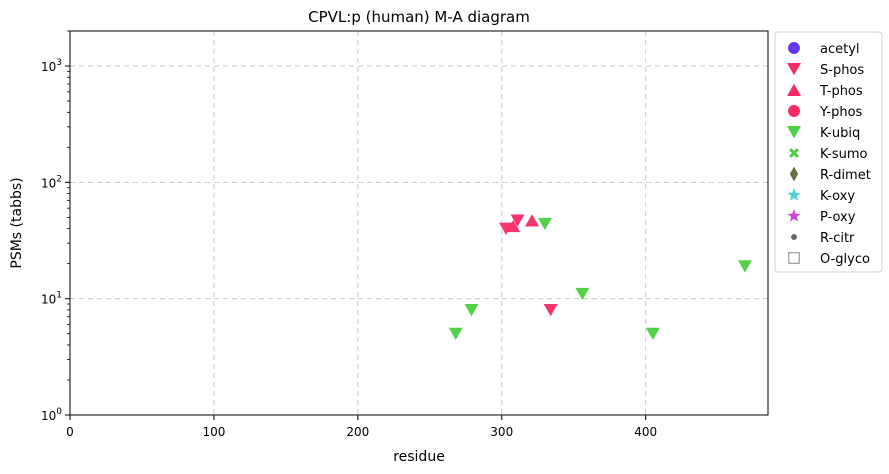 The image size is (889, 474). I want to click on legend-label: O-glyco, so click(845, 259).